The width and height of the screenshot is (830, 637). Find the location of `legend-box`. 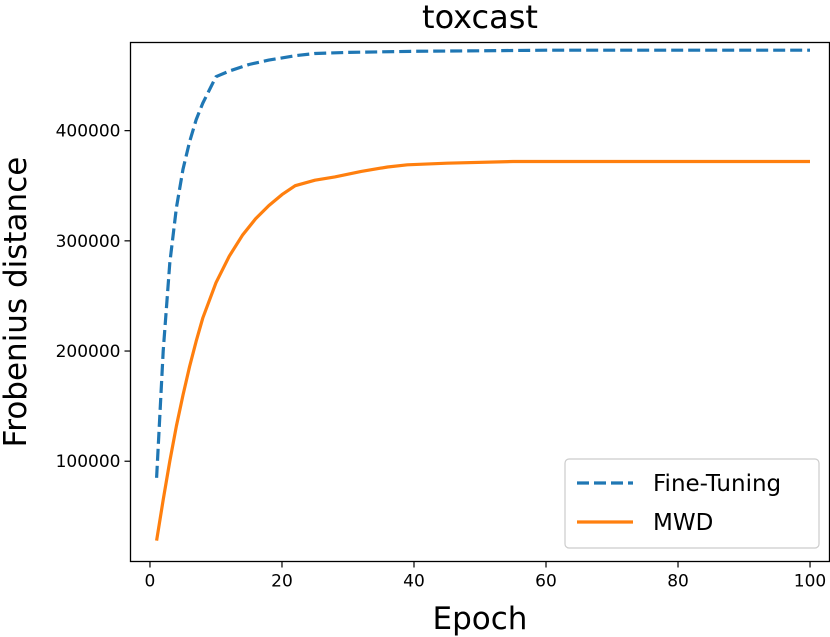

legend-box is located at coordinates (692, 503).